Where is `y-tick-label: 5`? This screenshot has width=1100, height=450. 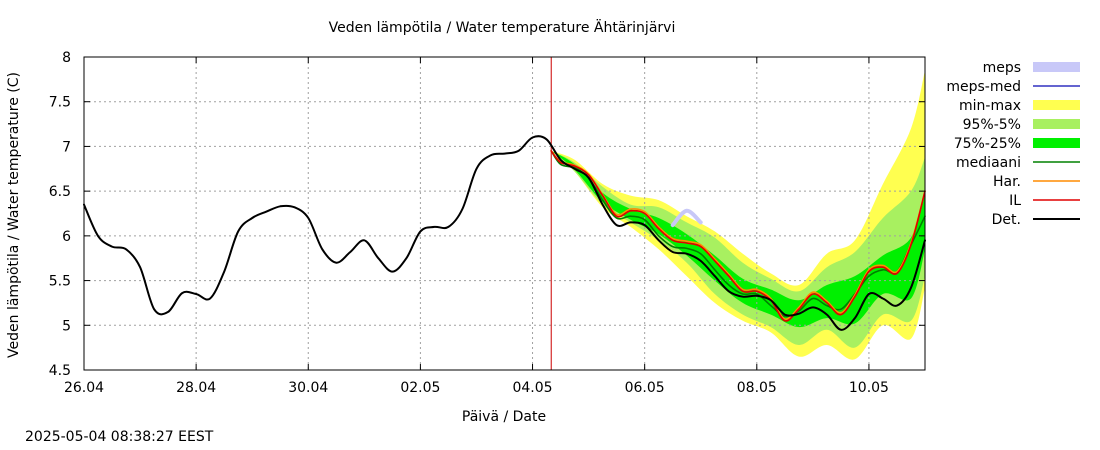
y-tick-label: 5 is located at coordinates (66, 326).